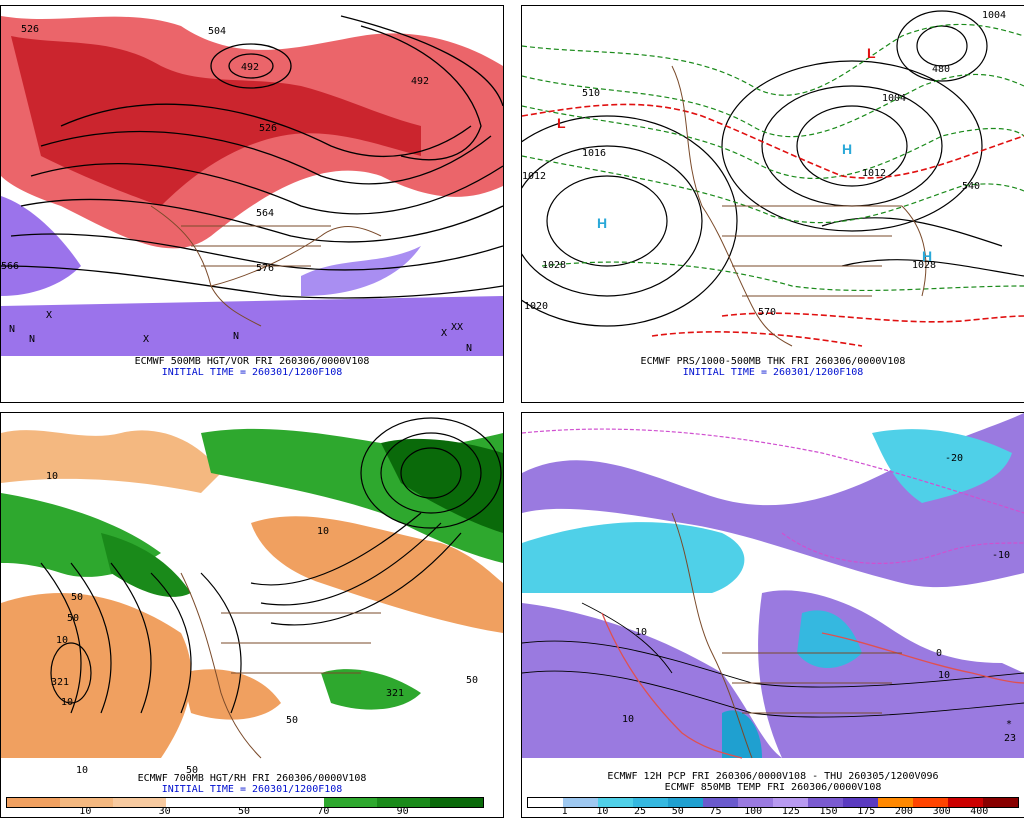  Describe the element at coordinates (979, 811) in the screenshot. I see `colorbar-tick-label: 400` at that location.